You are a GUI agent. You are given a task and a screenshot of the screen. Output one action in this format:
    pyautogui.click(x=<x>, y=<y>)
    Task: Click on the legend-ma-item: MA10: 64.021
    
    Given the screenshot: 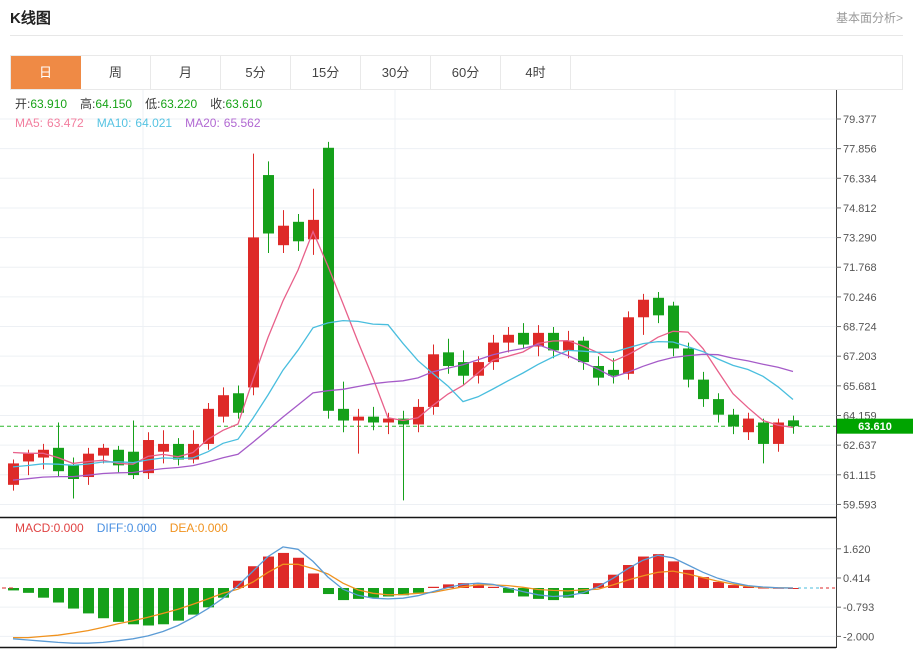 What is the action you would take?
    pyautogui.click(x=134, y=123)
    